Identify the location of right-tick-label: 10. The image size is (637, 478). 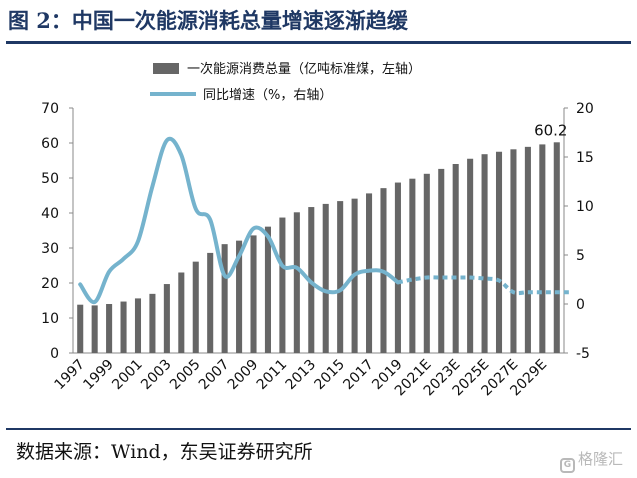
(585, 207).